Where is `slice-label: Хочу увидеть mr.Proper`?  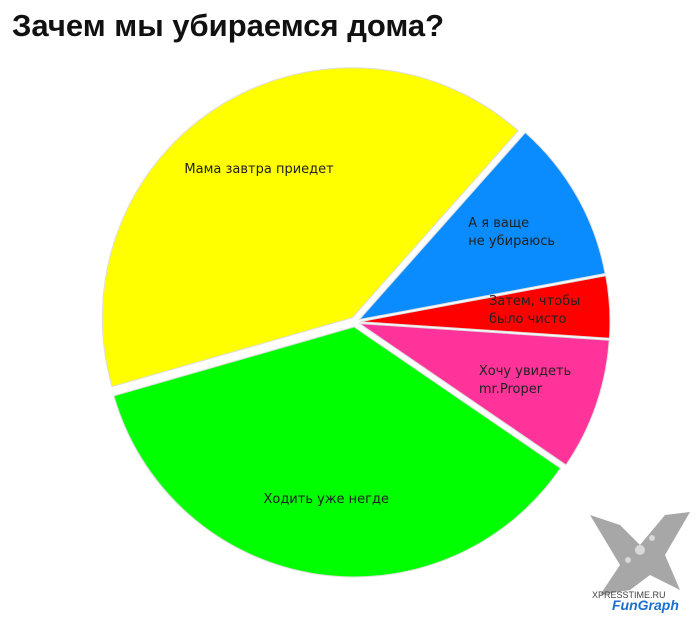
slice-label: Хочу увидеть mr.Proper is located at coordinates (525, 380).